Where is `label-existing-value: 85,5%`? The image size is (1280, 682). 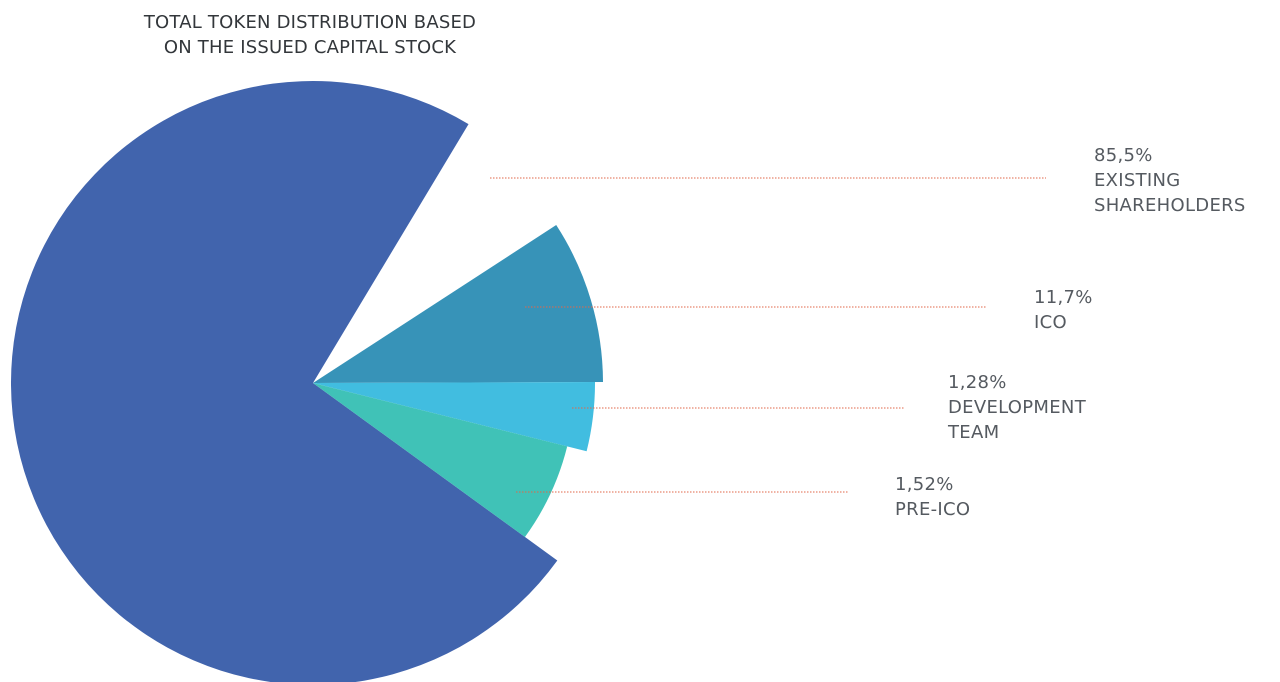
label-existing-value: 85,5% is located at coordinates (1123, 155).